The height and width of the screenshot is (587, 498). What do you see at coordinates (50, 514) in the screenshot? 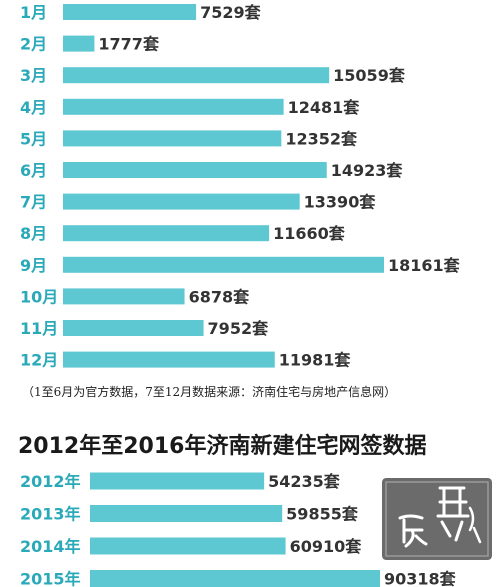
I see `year-category-label: 2013年` at bounding box center [50, 514].